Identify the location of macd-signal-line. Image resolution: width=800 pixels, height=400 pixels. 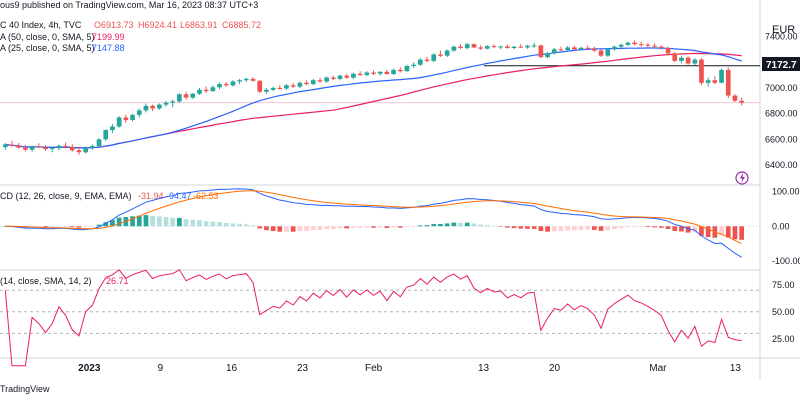
(373, 217).